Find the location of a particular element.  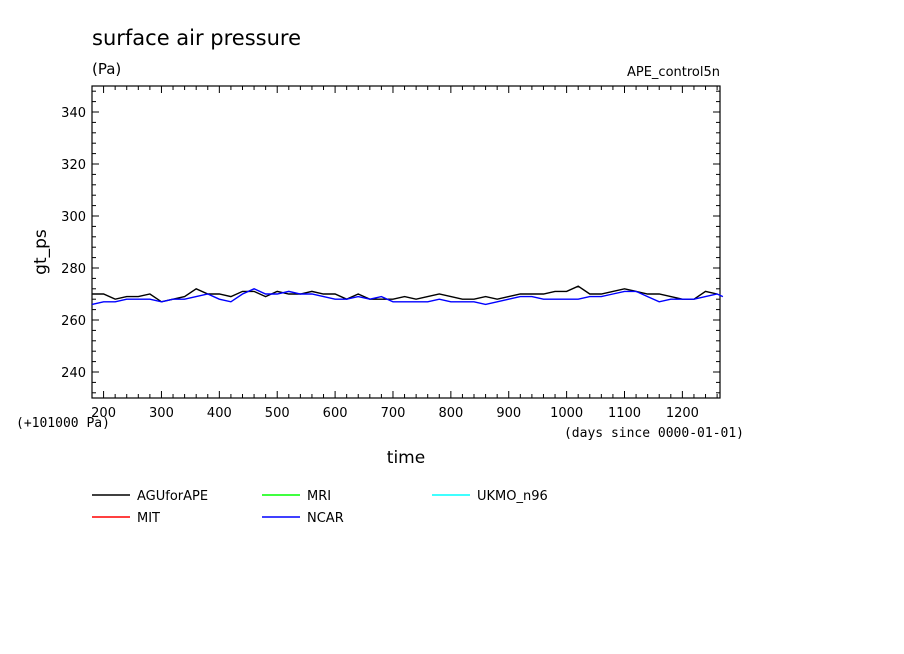

legend: AGUforAPE MIT MRI NCAR UKMO_n96 is located at coordinates (320, 507).